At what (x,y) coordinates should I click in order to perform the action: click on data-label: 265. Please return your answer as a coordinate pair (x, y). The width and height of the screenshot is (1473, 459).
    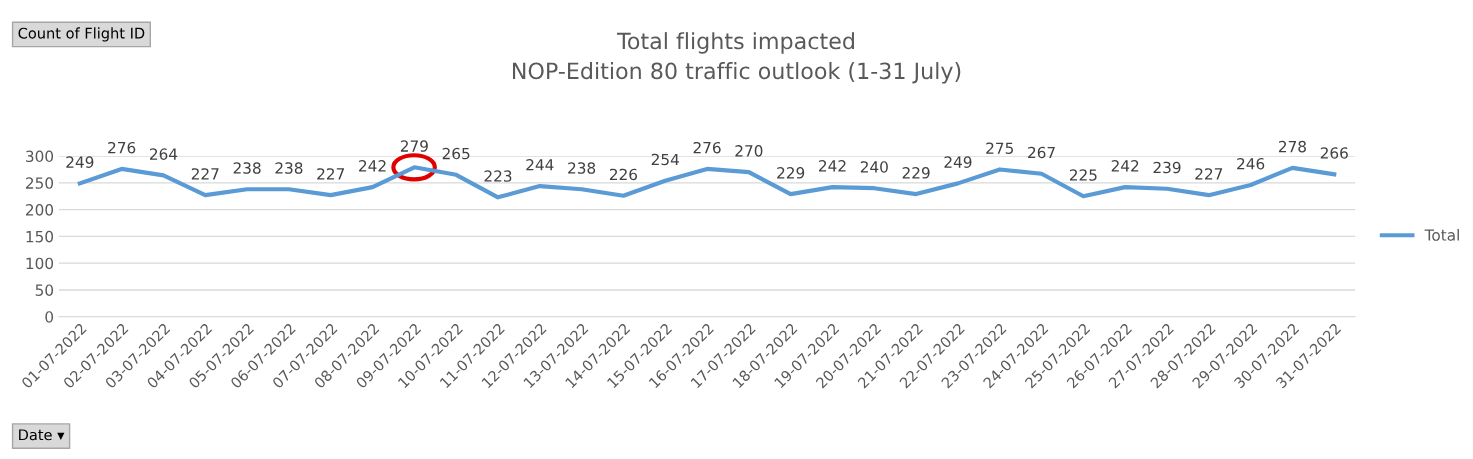
    Looking at the image, I should click on (456, 153).